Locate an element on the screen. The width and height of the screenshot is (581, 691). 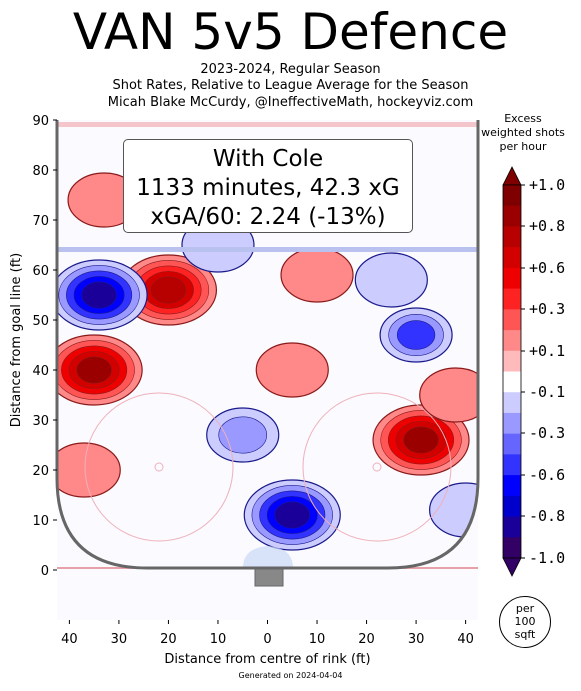
goal-crease is located at coordinates (268, 557).